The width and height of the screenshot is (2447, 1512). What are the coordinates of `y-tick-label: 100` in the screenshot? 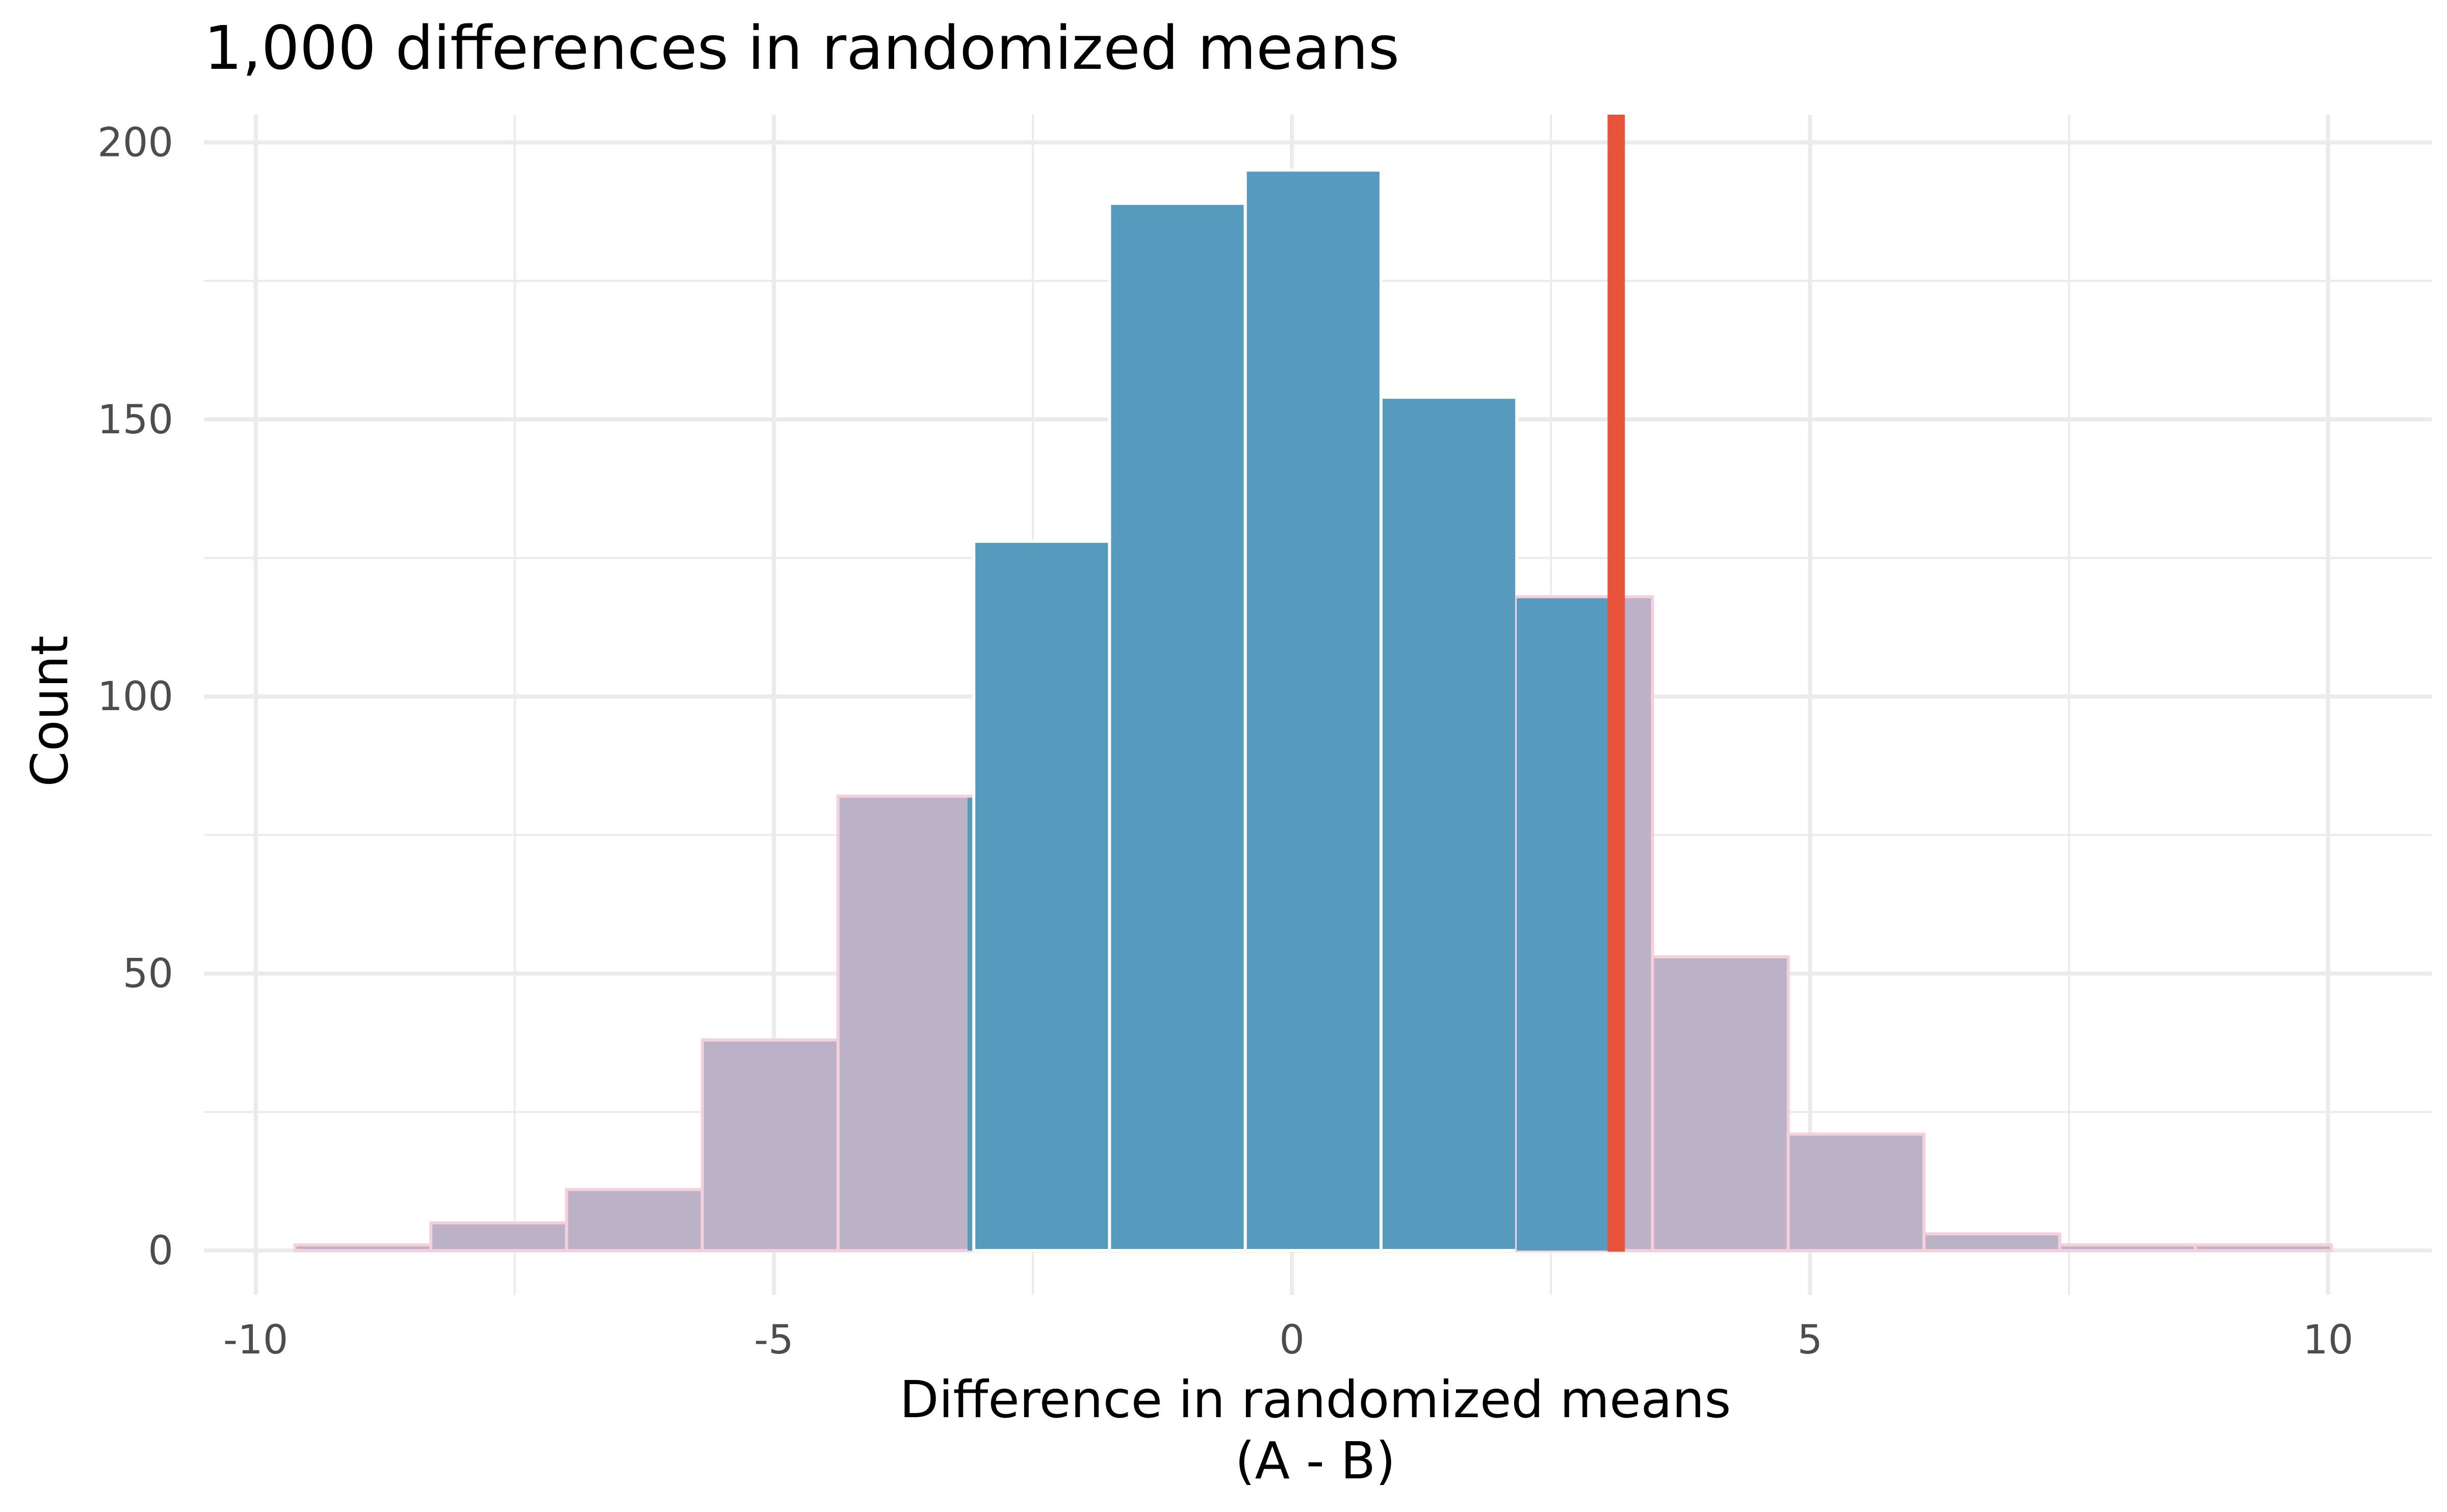 It's located at (135, 697).